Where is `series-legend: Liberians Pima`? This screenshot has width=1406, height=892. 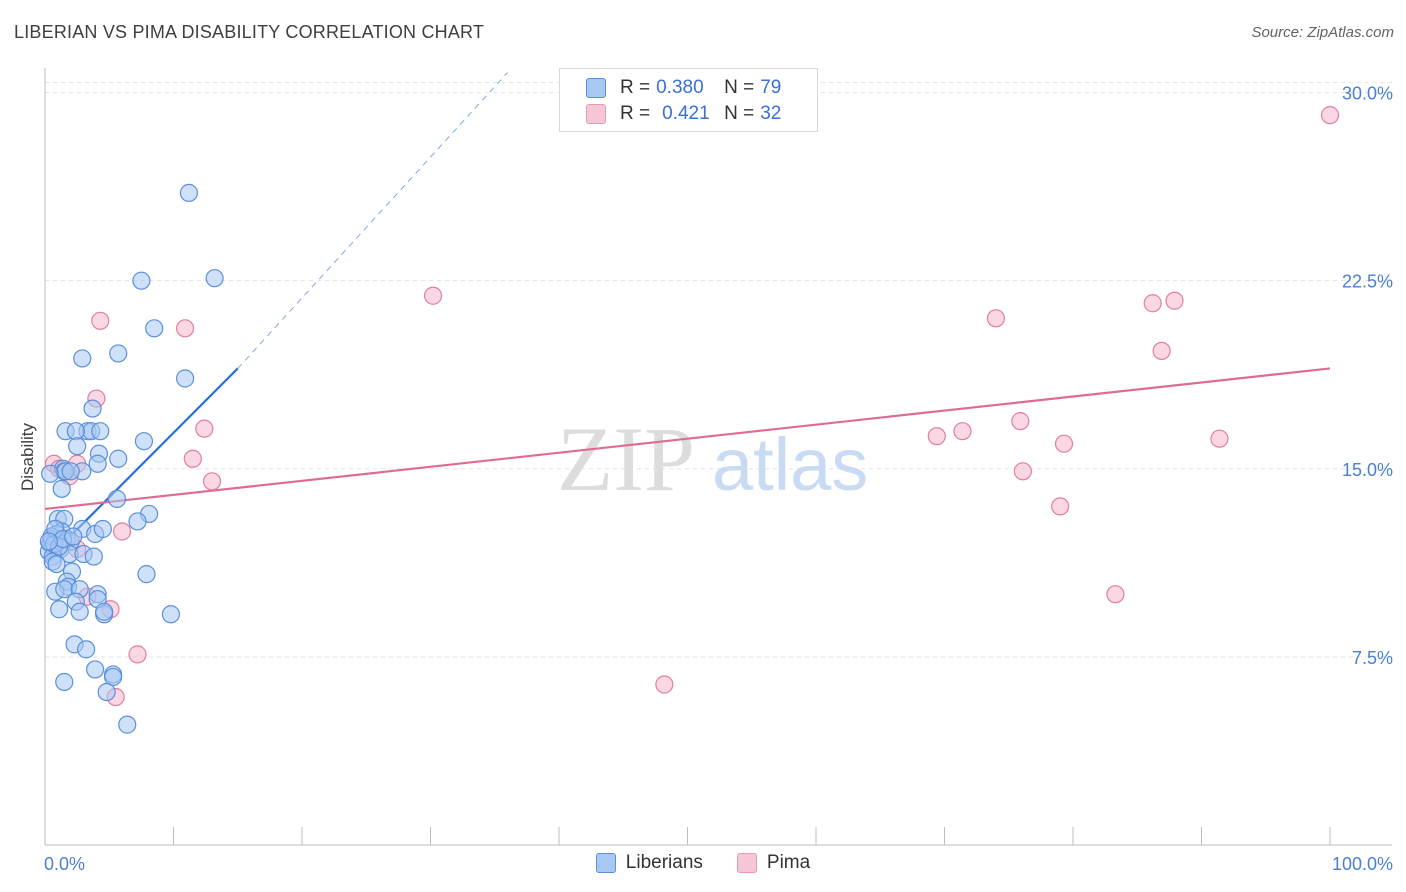
series-legend: Liberians Pima is located at coordinates (703, 863).